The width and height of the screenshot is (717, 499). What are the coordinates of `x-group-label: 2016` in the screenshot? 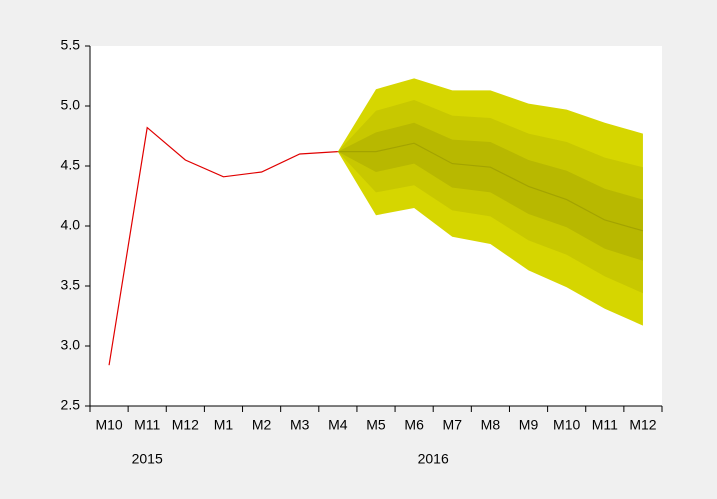 It's located at (433, 459).